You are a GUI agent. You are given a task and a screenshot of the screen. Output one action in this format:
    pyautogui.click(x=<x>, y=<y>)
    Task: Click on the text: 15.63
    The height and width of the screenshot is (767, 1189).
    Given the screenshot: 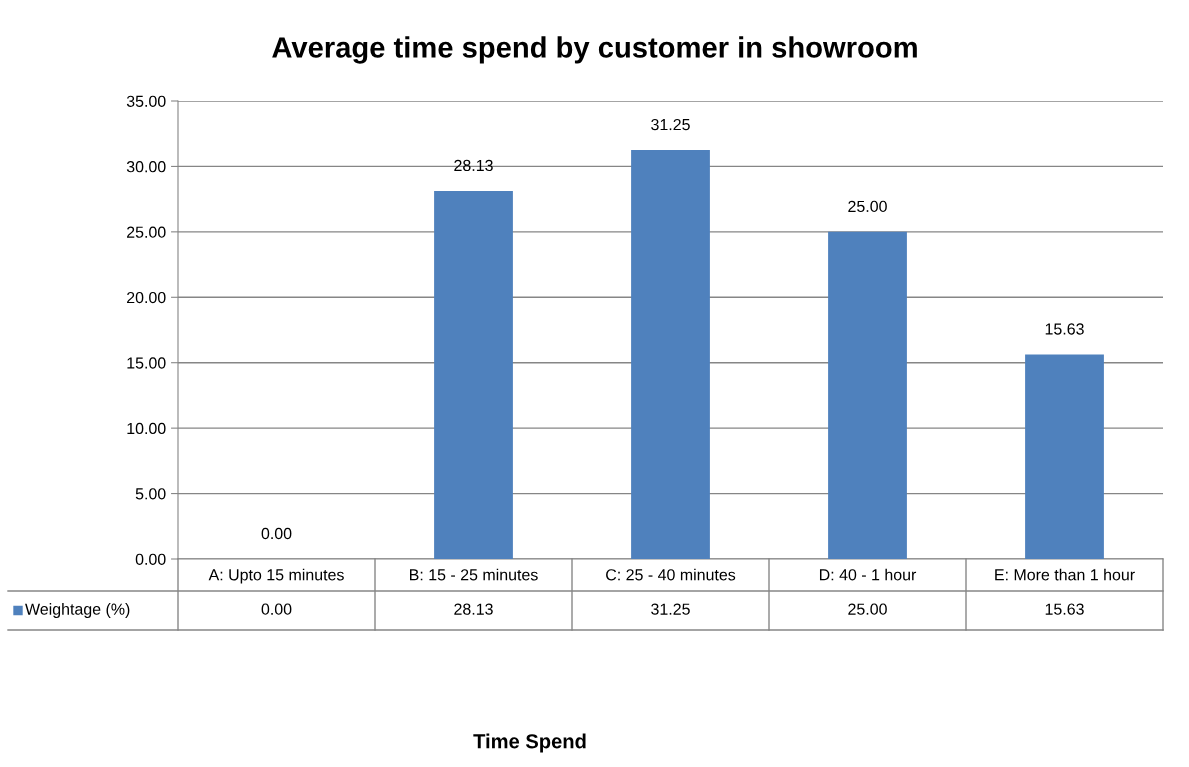 What is the action you would take?
    pyautogui.click(x=1064, y=329)
    